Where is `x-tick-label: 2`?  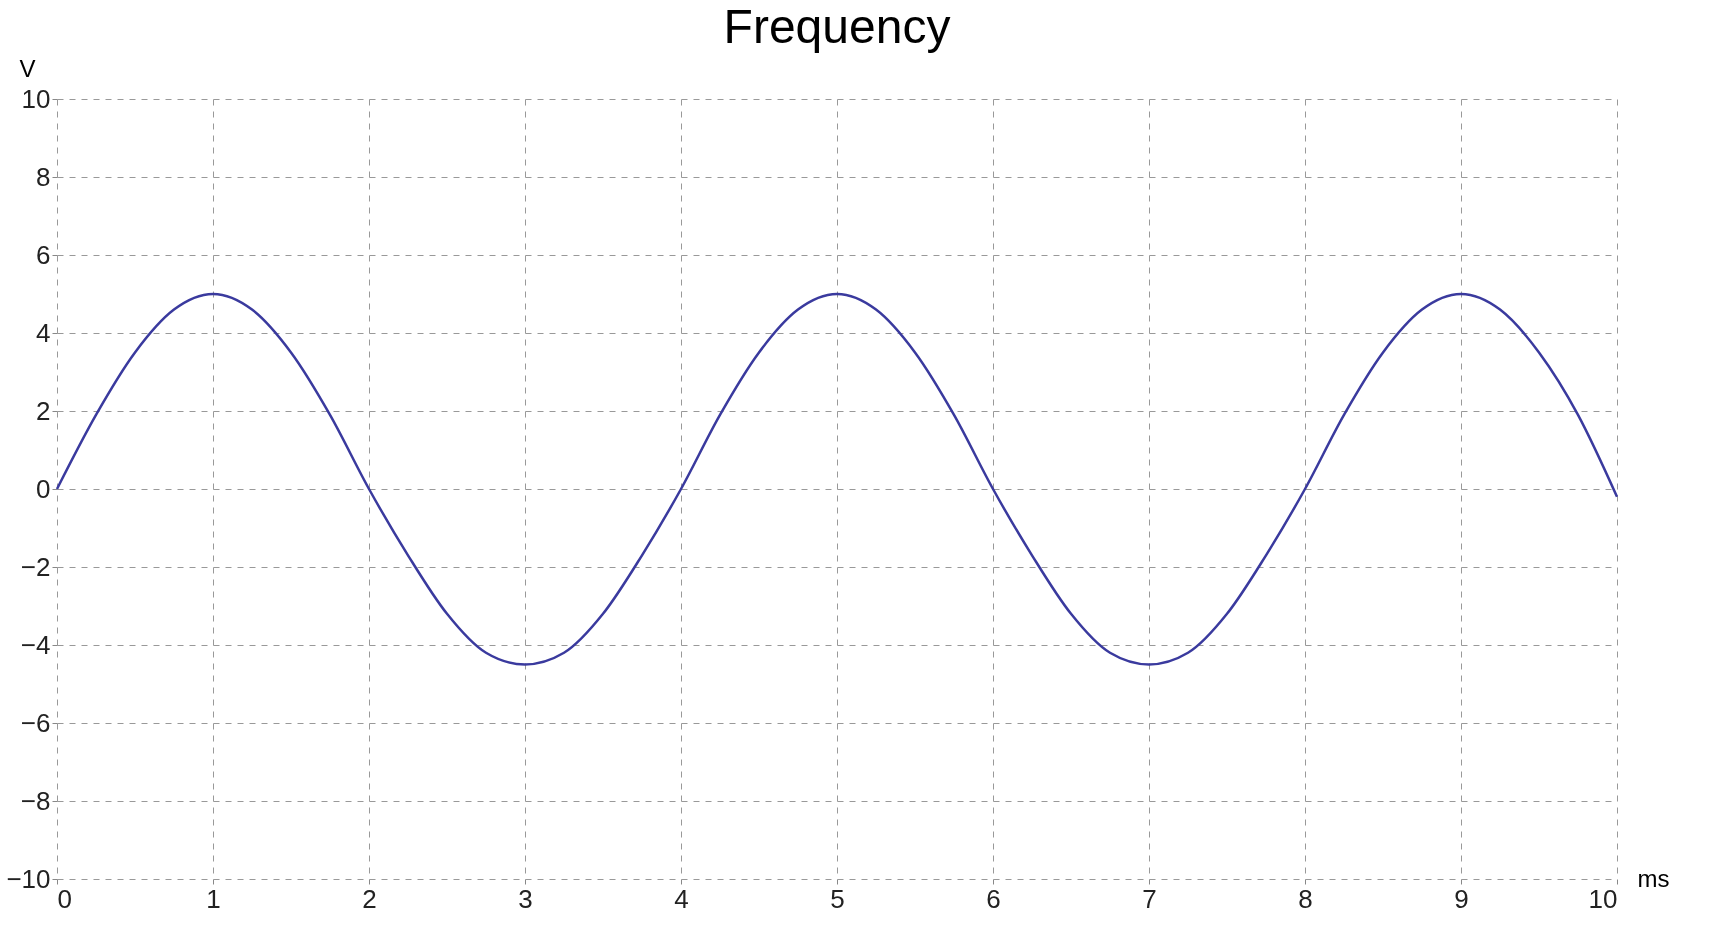 x-tick-label: 2 is located at coordinates (369, 898).